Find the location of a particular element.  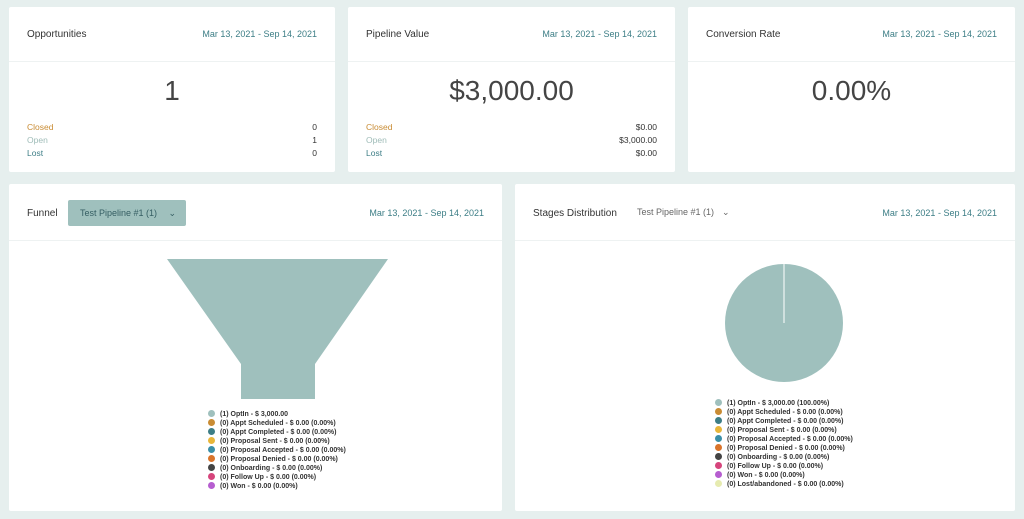

pipeline-value-title: Pipeline Value is located at coordinates (398, 34).